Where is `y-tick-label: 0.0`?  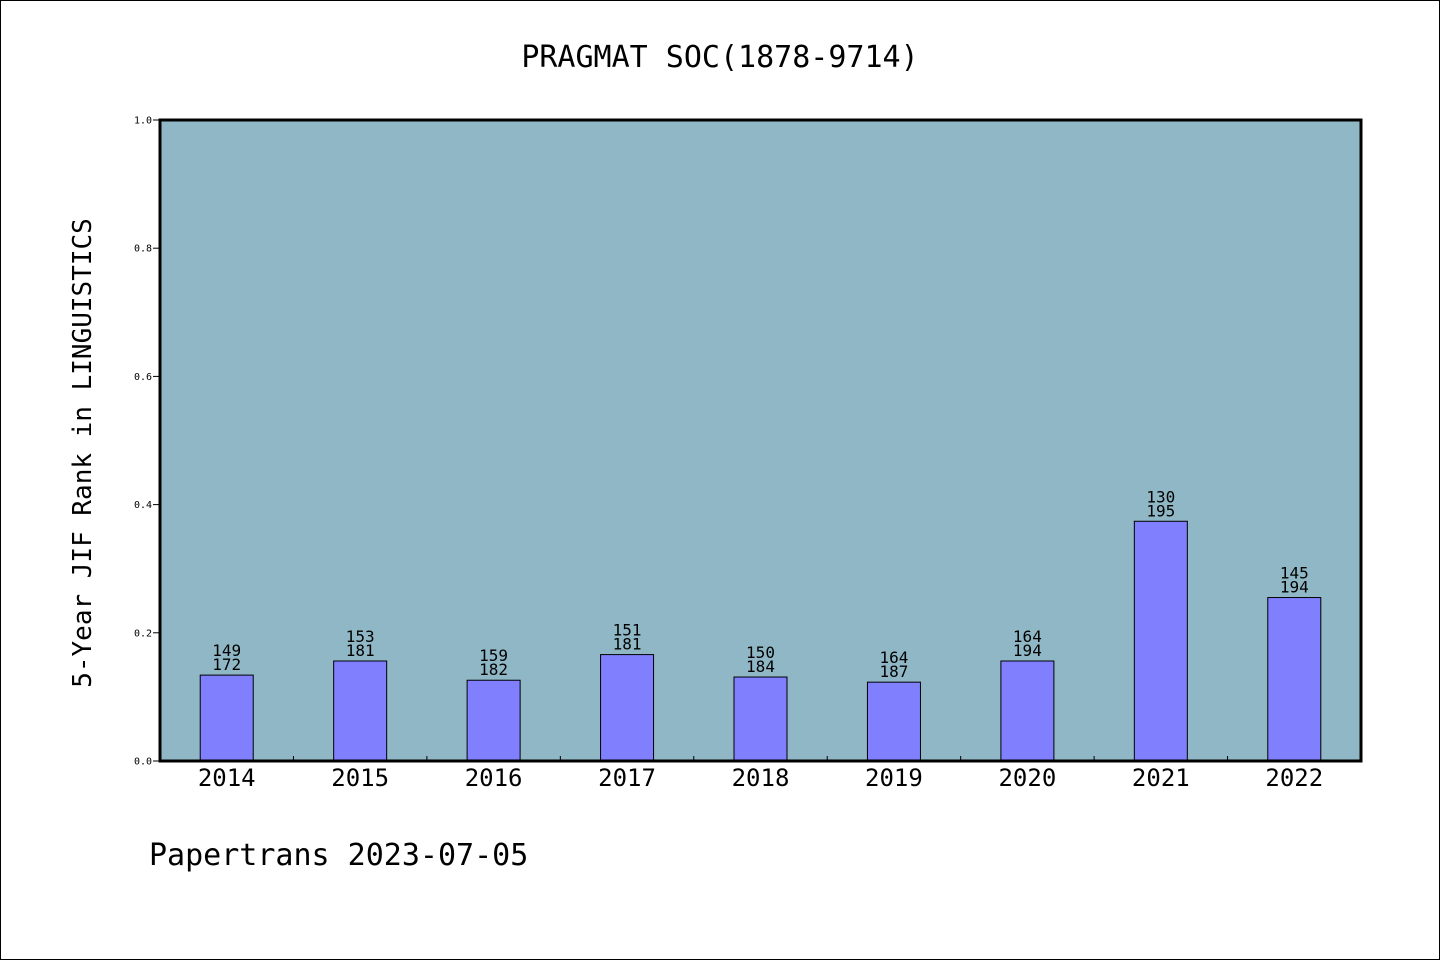
y-tick-label: 0.0 is located at coordinates (143, 762).